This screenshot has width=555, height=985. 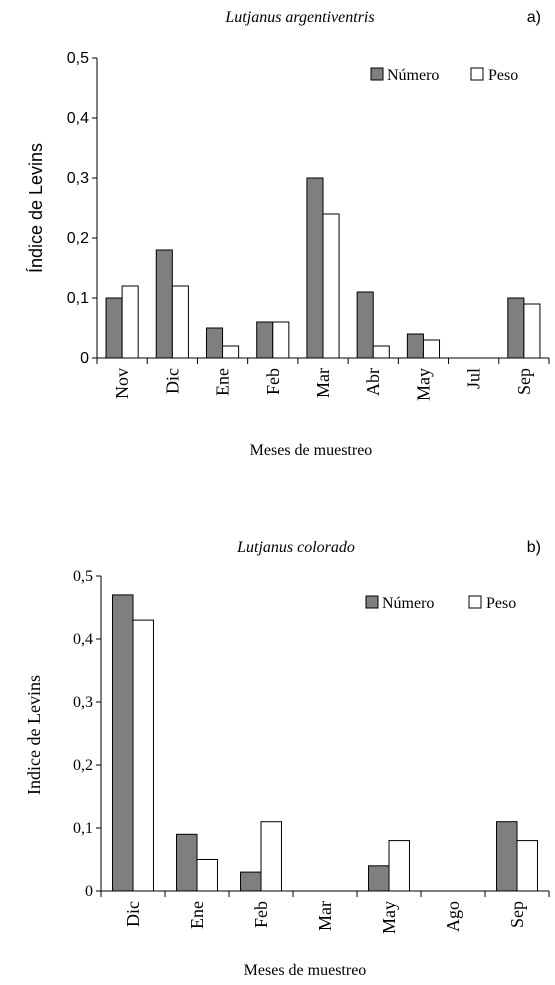 I want to click on chart-b-legend: Número Peso, so click(x=440, y=603).